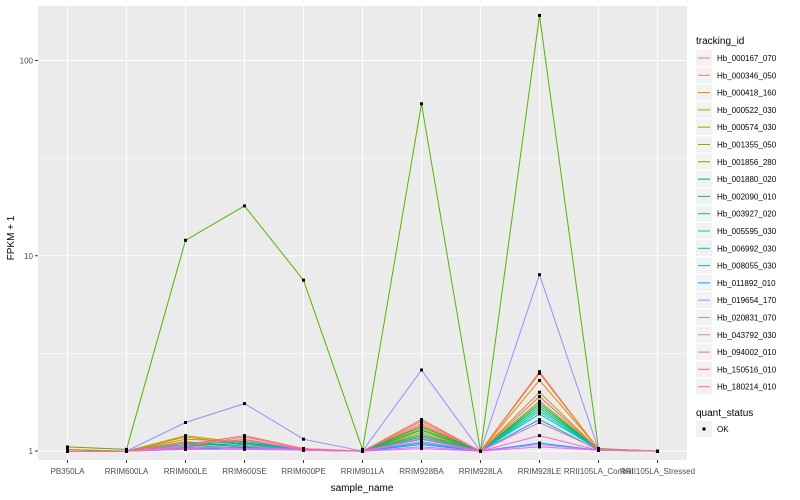 The height and width of the screenshot is (500, 800). I want to click on legend-label: Hb_020831_070, so click(747, 318).